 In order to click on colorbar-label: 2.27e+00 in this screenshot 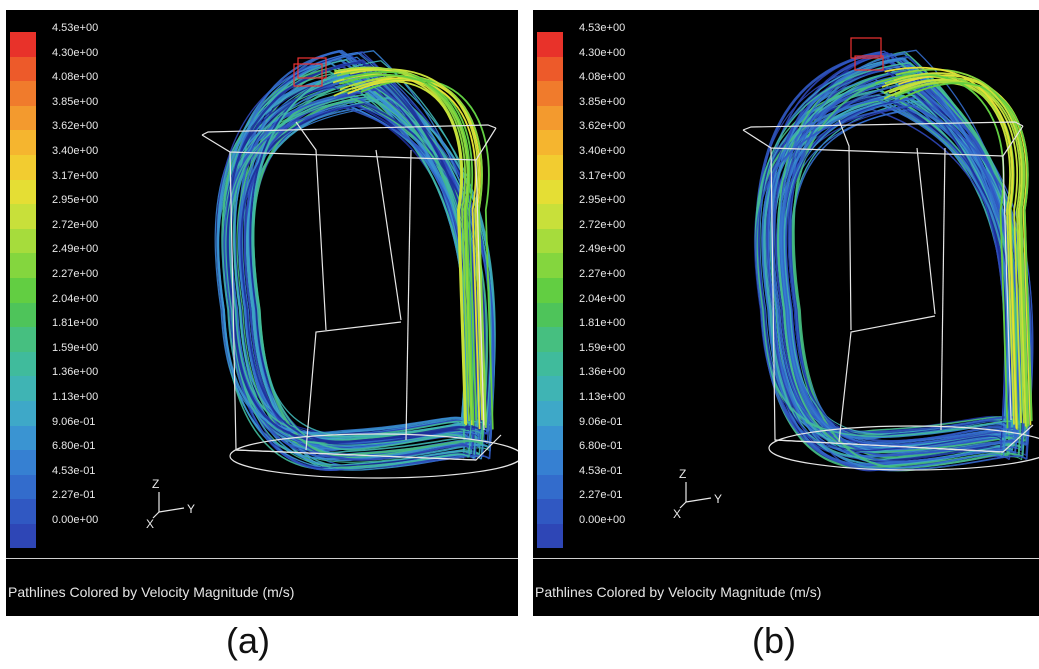, I will do `click(602, 274)`.